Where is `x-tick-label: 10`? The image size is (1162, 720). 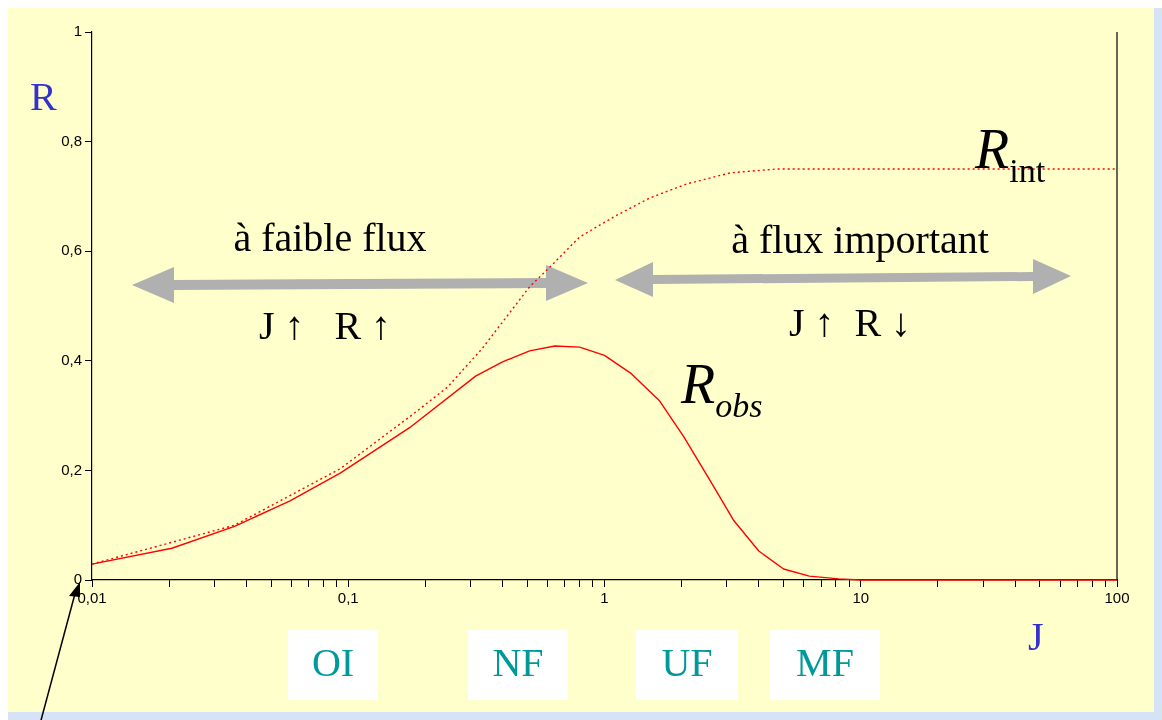 x-tick-label: 10 is located at coordinates (861, 598).